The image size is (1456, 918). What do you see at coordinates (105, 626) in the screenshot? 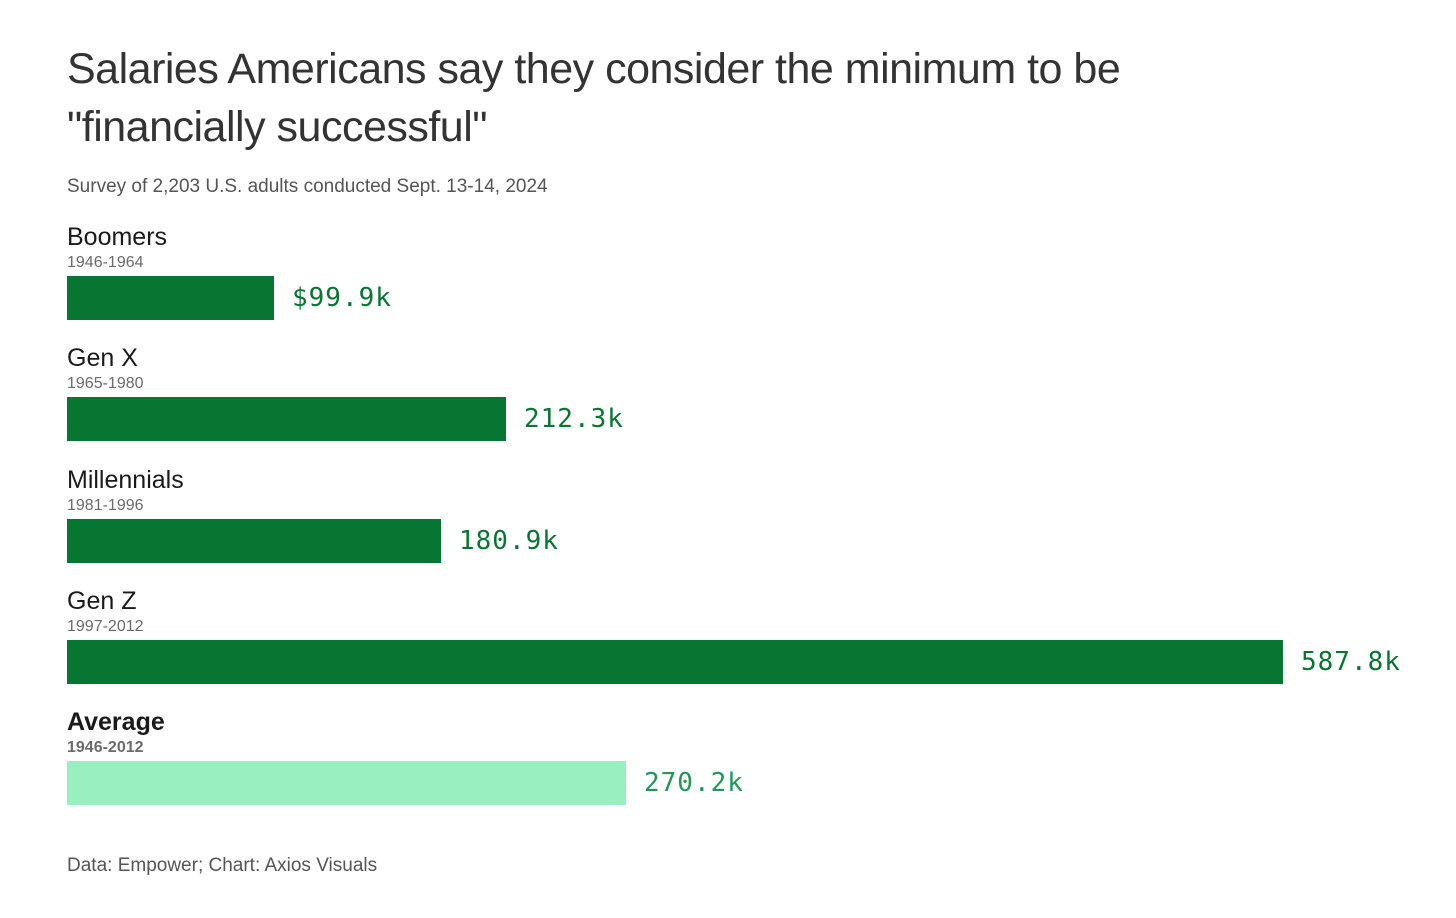
I see `category-years-label: 1997-2012` at bounding box center [105, 626].